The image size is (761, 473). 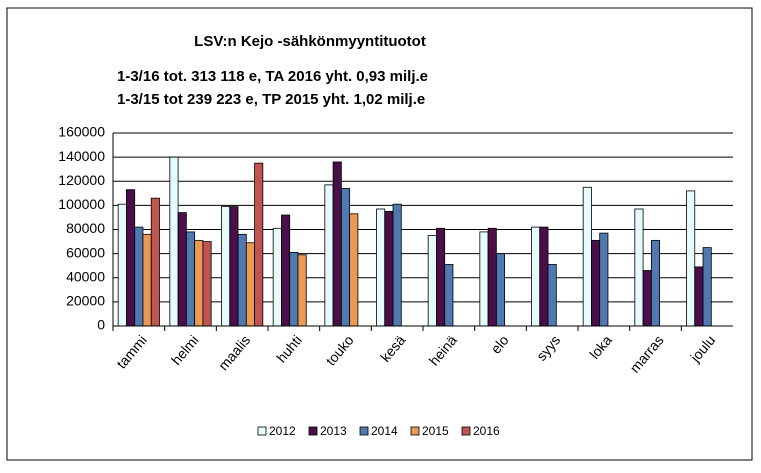 I want to click on y-tick-label: 140000, so click(x=81, y=156).